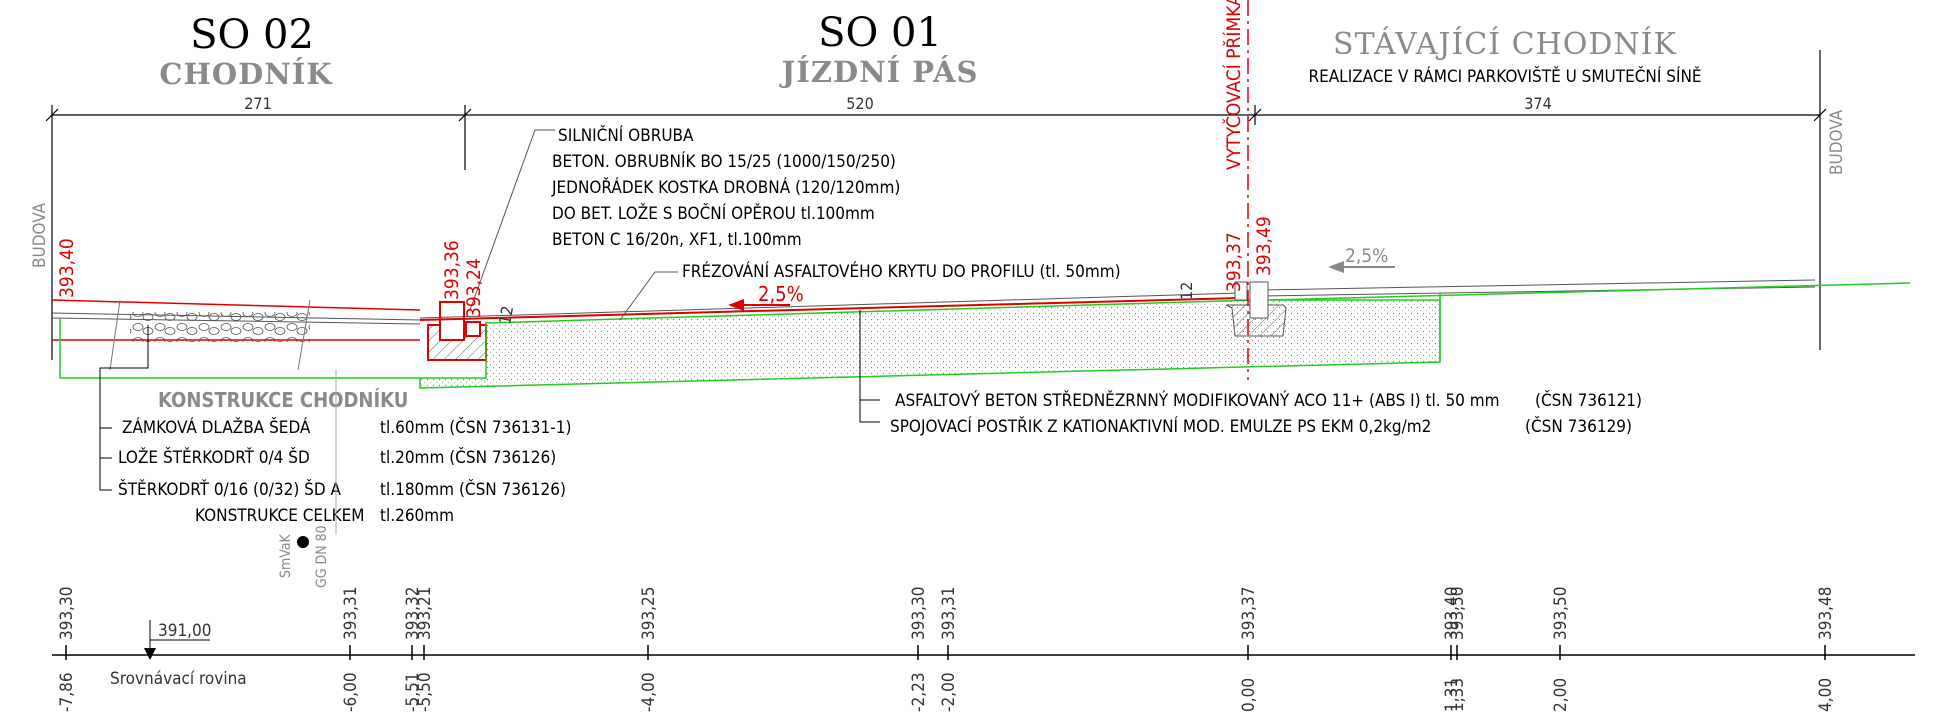 Image resolution: width=1935 pixels, height=720 pixels. Describe the element at coordinates (185, 631) in the screenshot. I see `datum-level: 391,00` at that location.